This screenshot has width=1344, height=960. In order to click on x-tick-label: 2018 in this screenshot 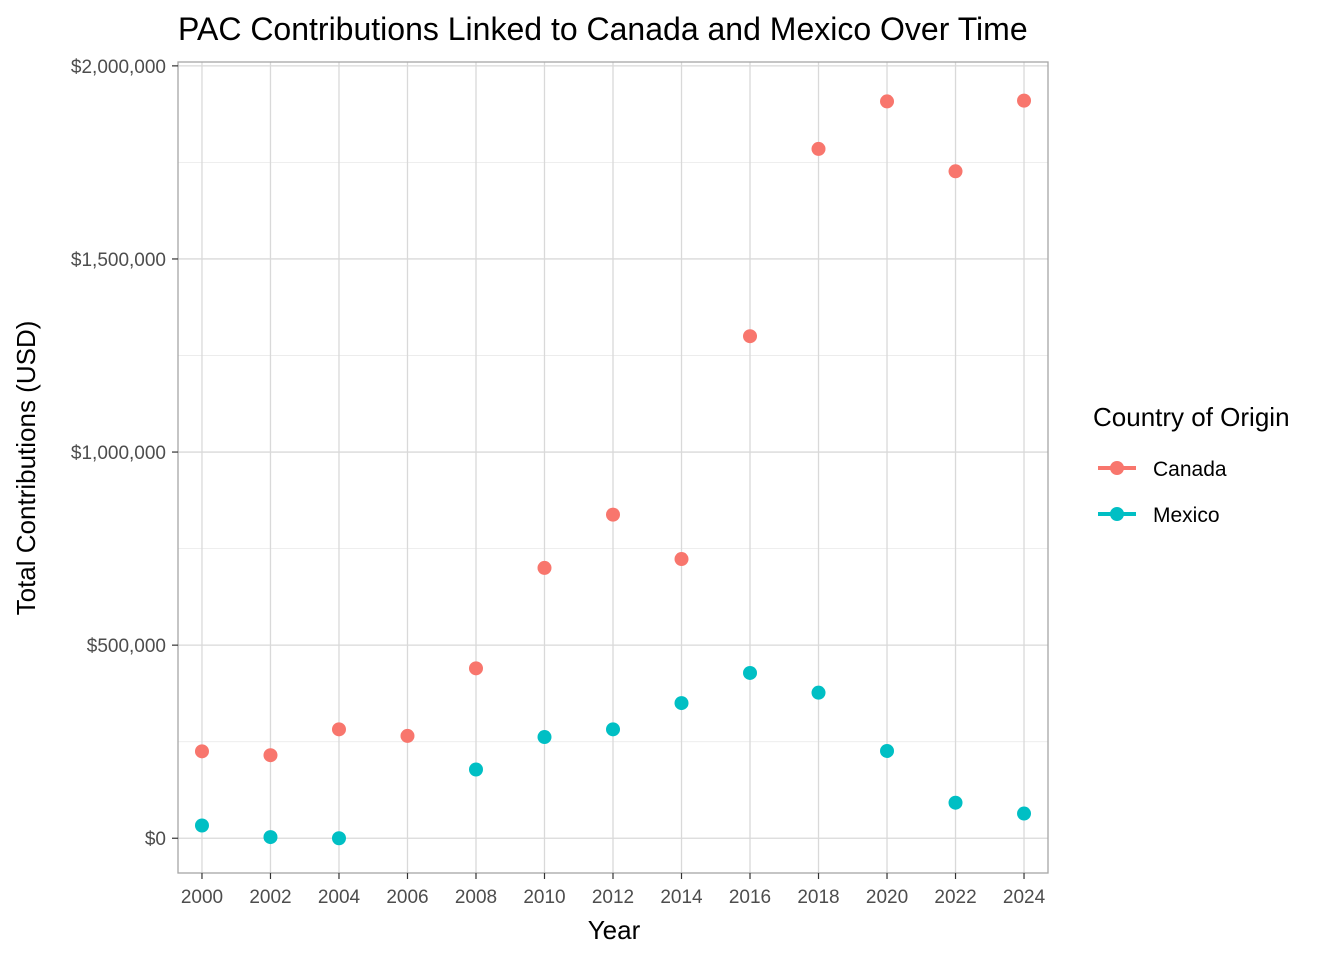, I will do `click(818, 897)`.